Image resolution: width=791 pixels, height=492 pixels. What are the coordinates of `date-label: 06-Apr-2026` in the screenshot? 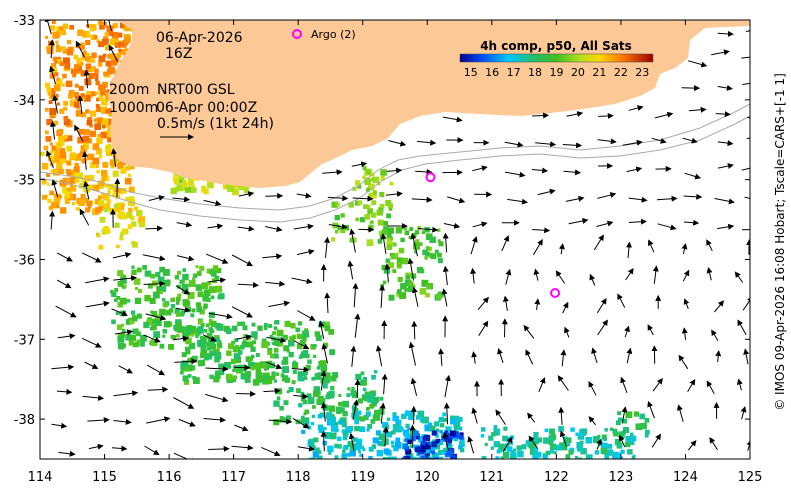 It's located at (199, 38).